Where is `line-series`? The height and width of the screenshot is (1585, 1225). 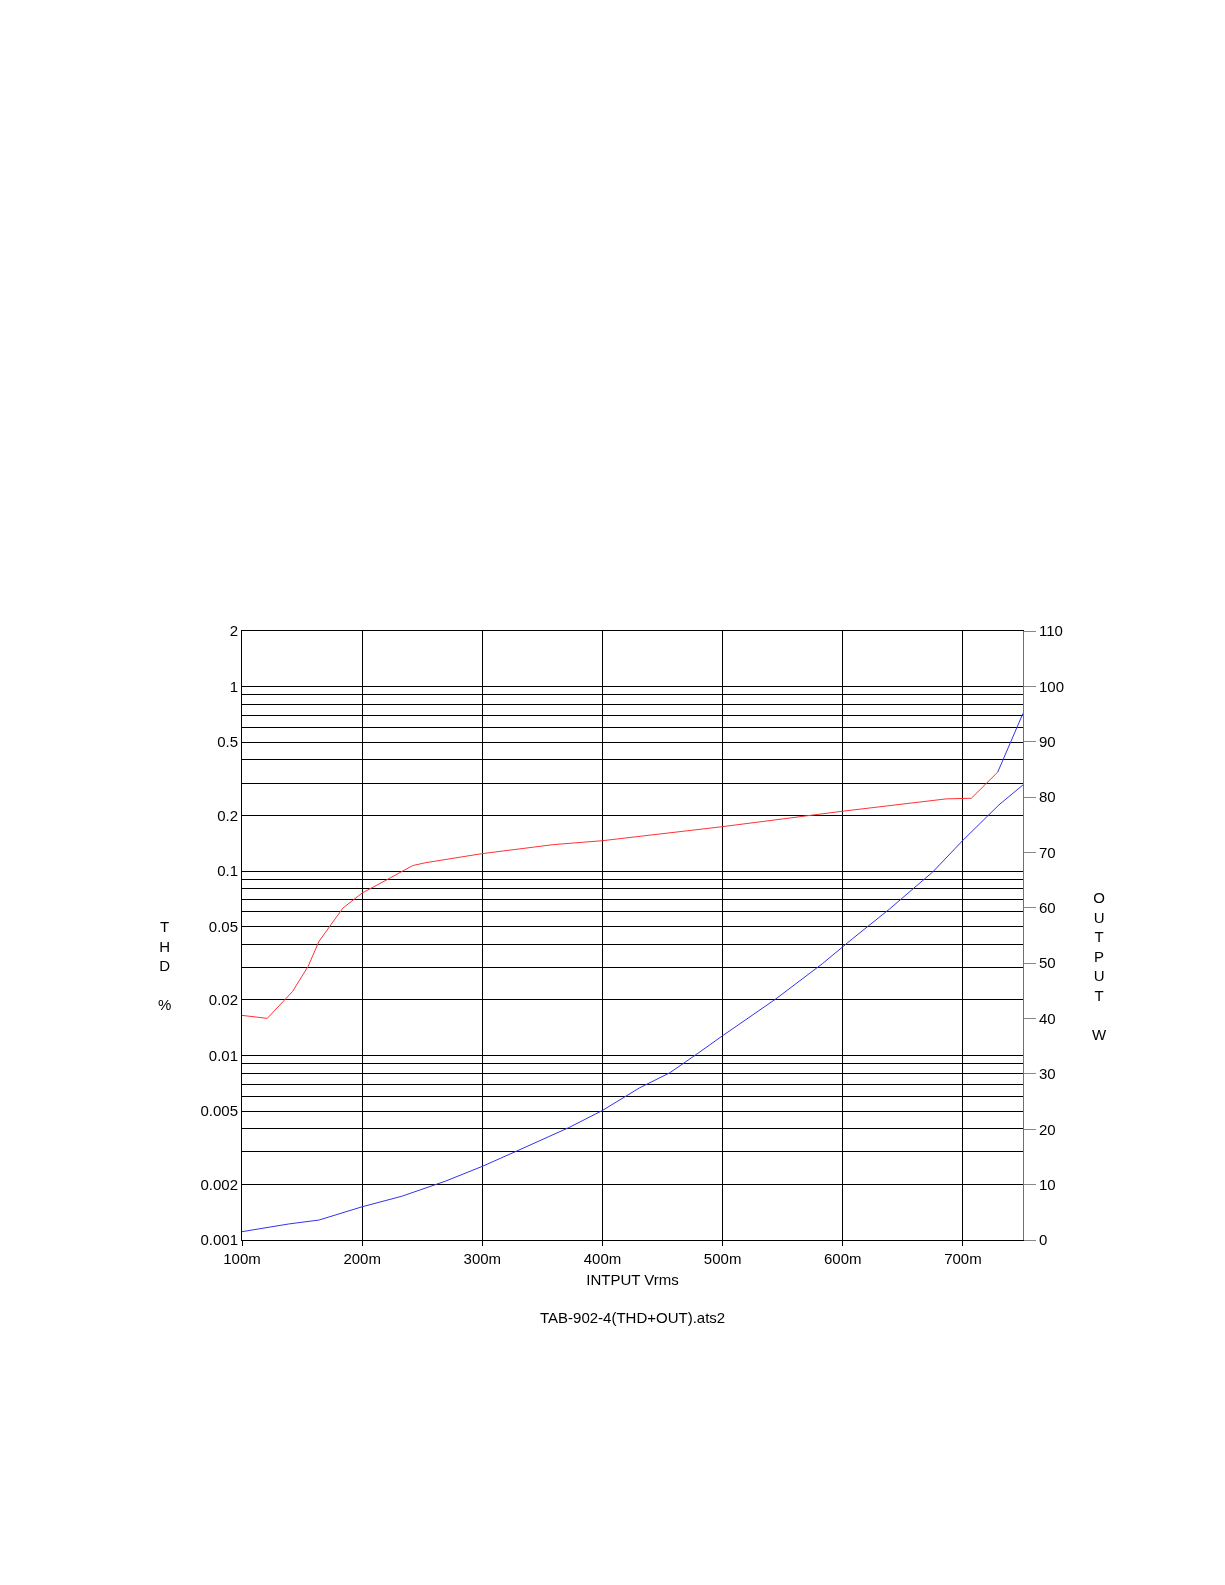
line-series is located at coordinates (620, 895).